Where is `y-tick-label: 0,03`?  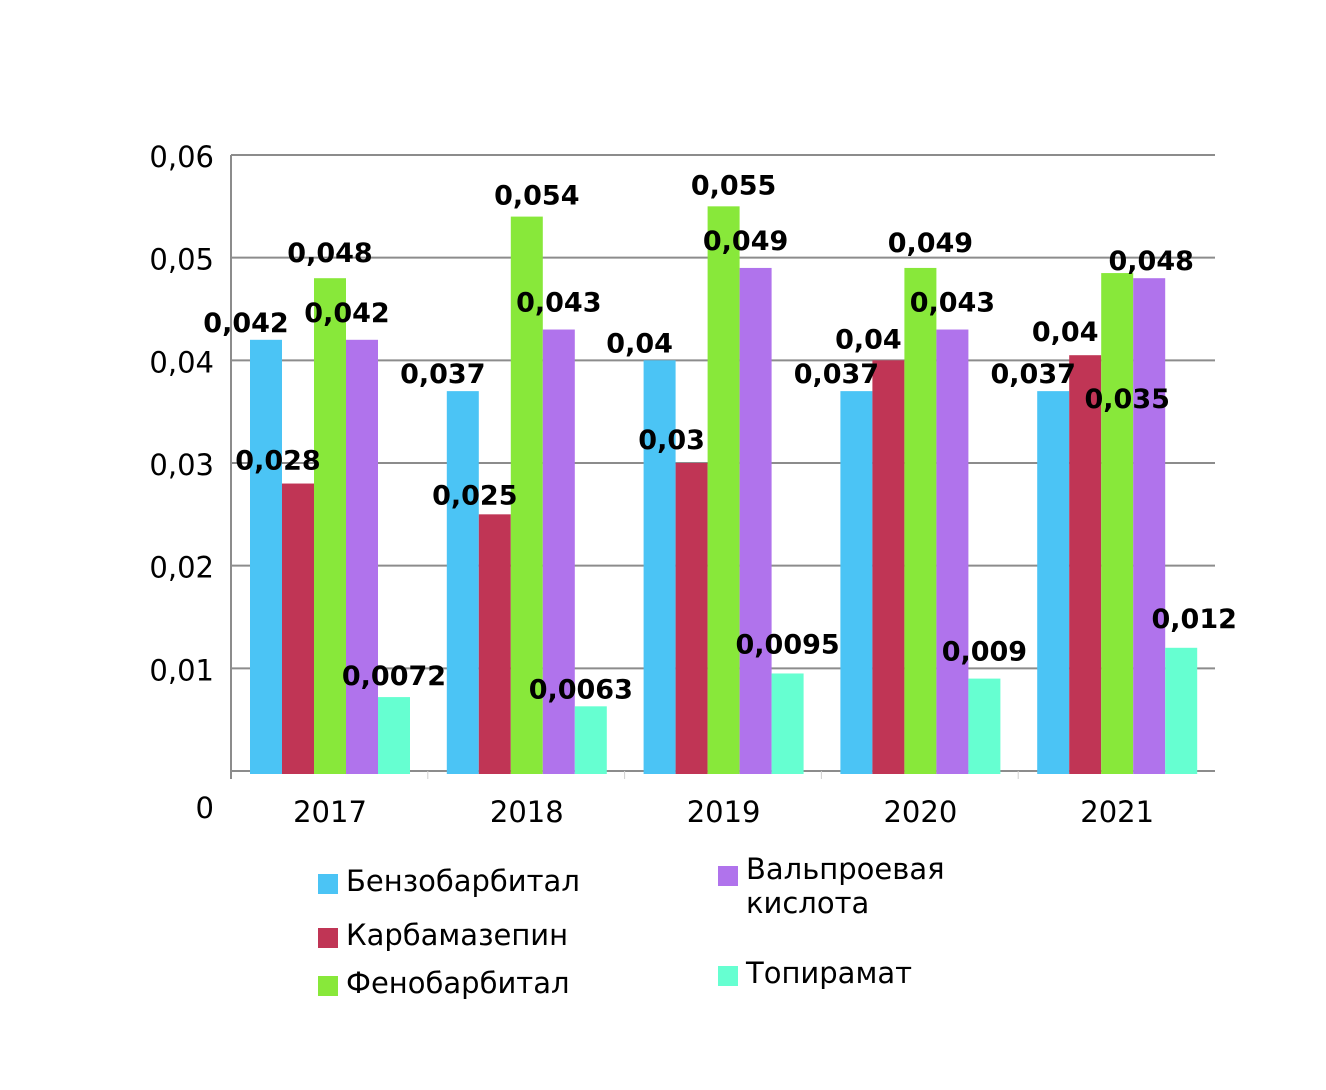 y-tick-label: 0,03 is located at coordinates (181, 465).